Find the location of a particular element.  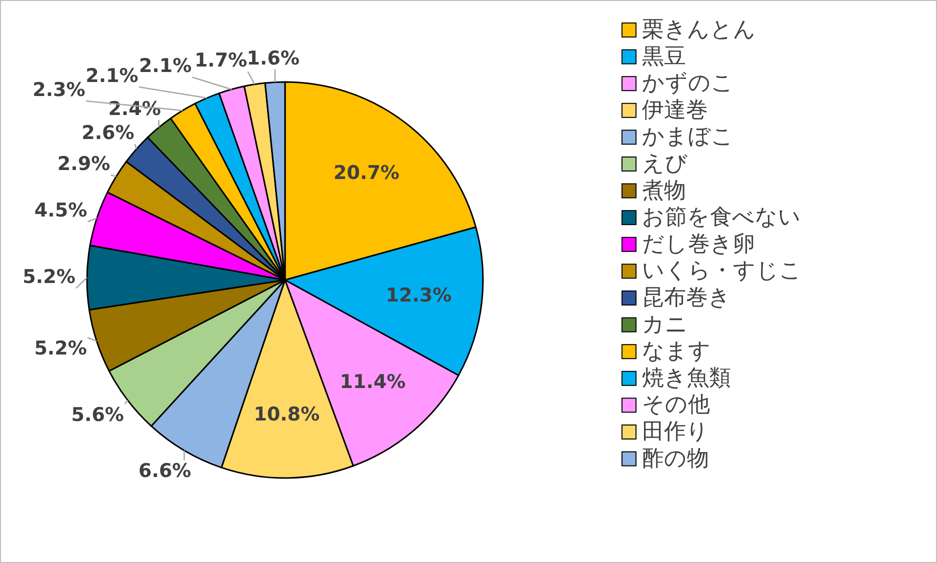

legend-label: かまぼこ is located at coordinates (688, 137).